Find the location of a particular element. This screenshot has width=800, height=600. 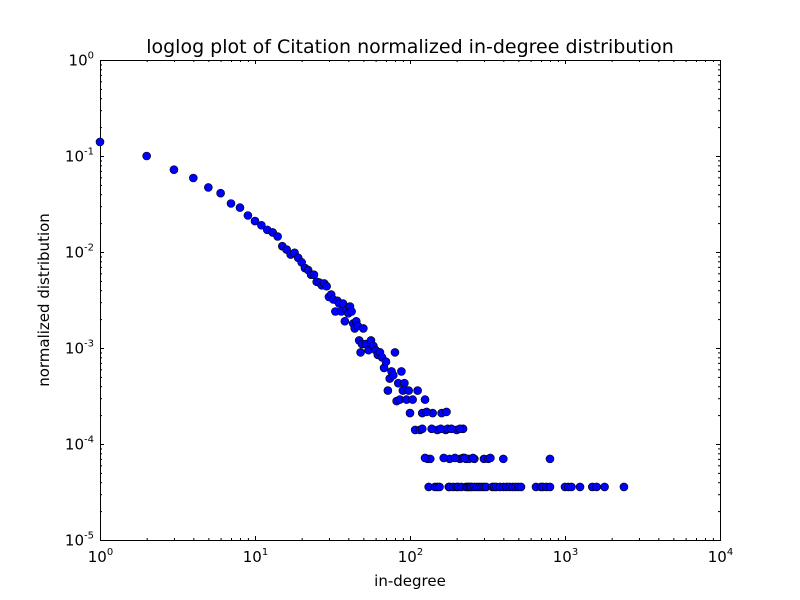

x-axis-label: in-degree is located at coordinates (410, 581).